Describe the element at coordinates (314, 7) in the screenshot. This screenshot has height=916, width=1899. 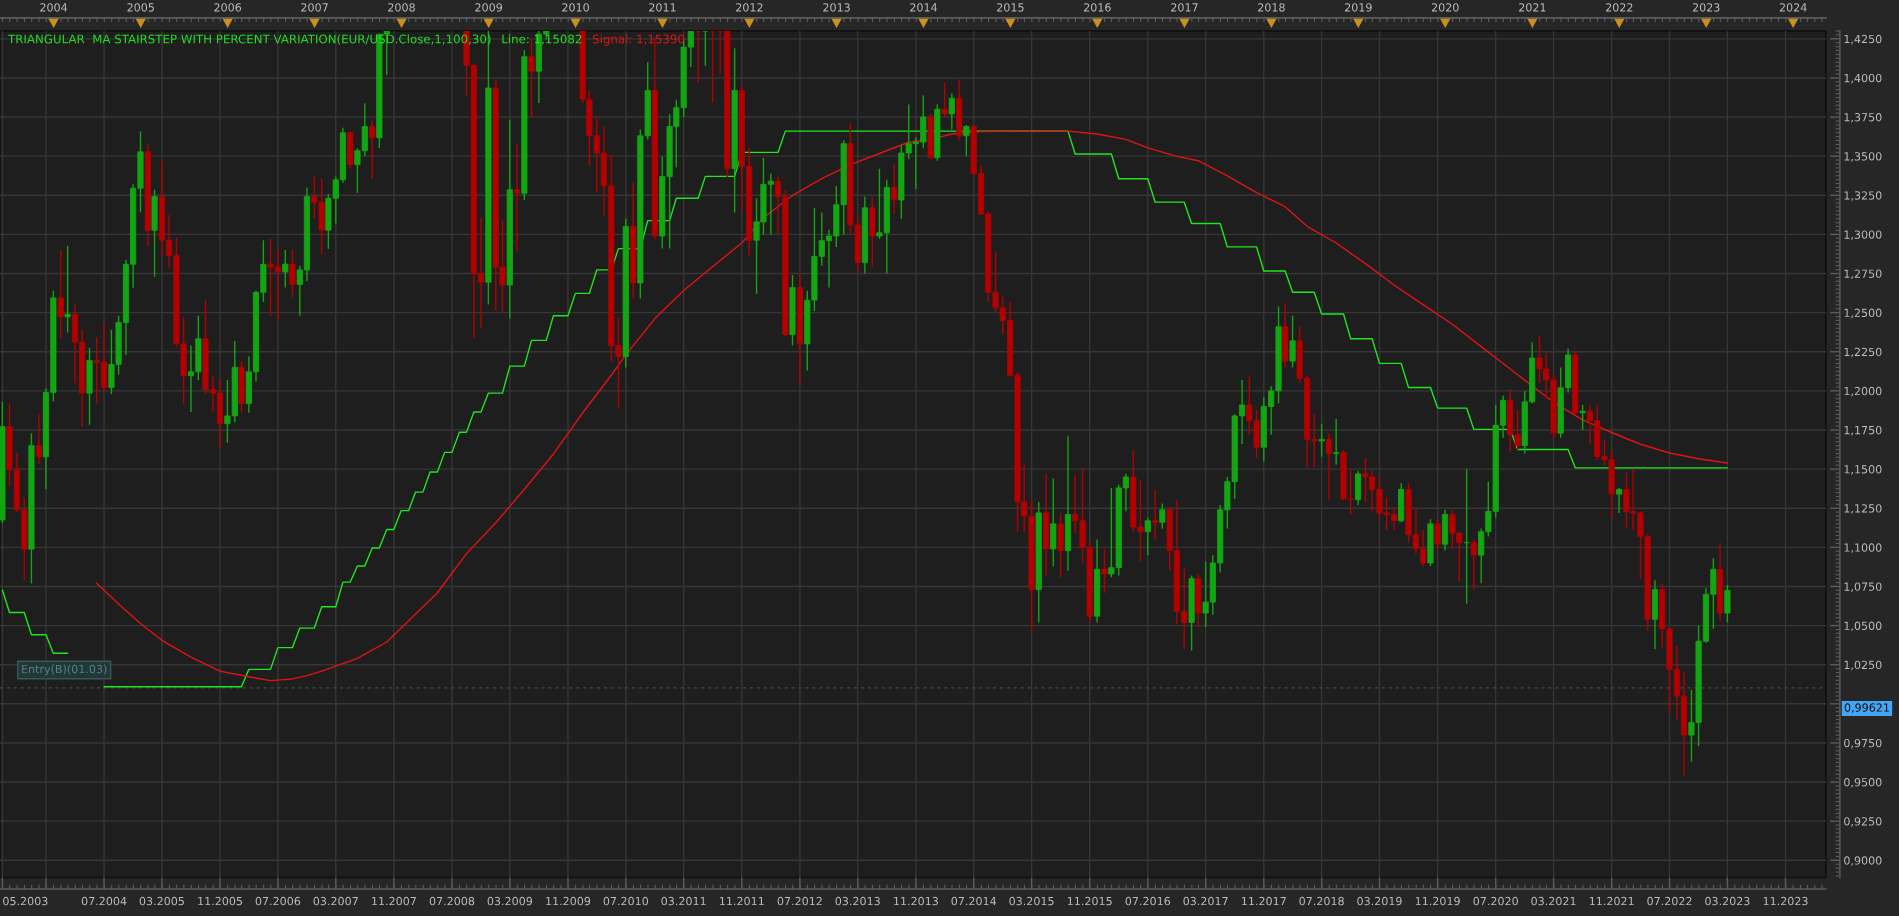
I see `x2-tick-label: 2007` at that location.